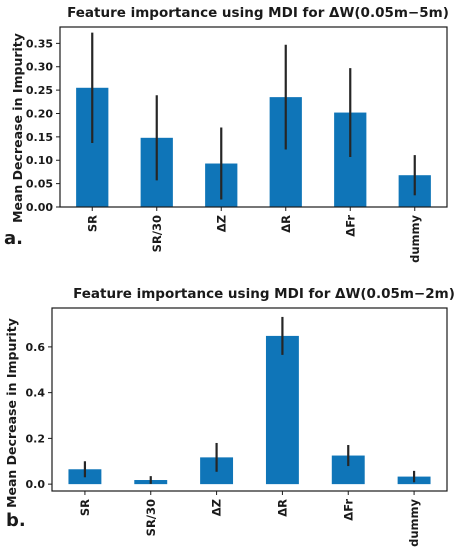  What do you see at coordinates (217, 507) in the screenshot?
I see `chart-b-category-label: ΔZ` at bounding box center [217, 507].